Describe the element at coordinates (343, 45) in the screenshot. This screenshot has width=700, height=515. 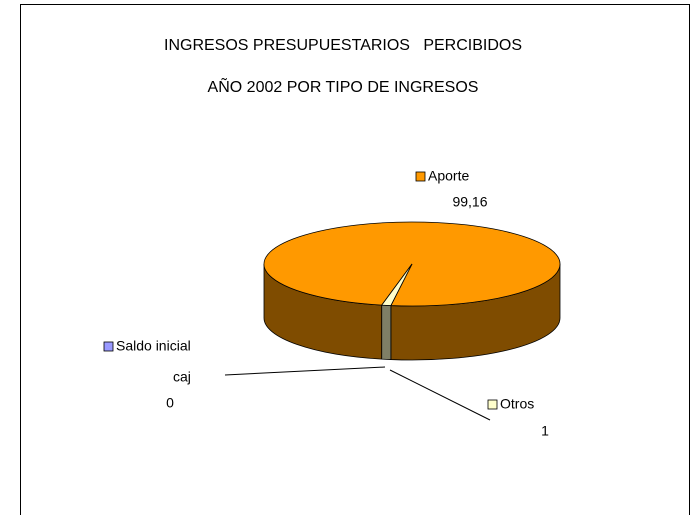
I see `chart-title: INGRESOS PRESUPUESTARIOS PERCIBIDOS` at that location.